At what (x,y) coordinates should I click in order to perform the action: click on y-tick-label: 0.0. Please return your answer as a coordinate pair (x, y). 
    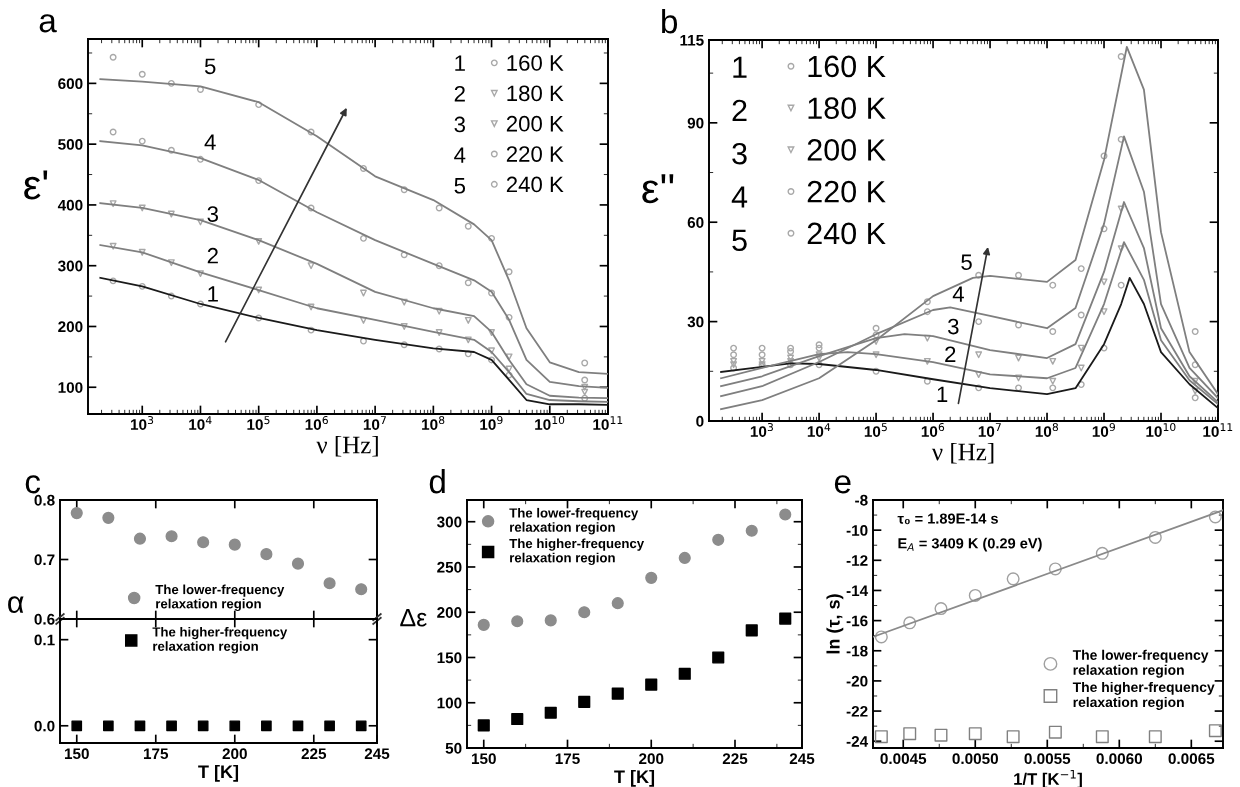
    Looking at the image, I should click on (44, 726).